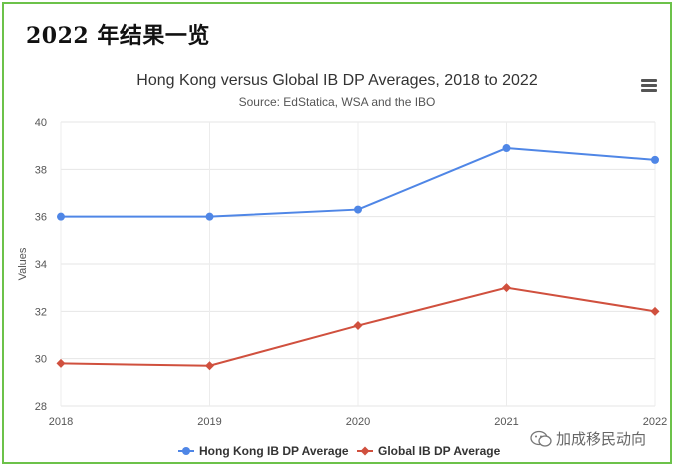 The image size is (677, 470). What do you see at coordinates (601, 439) in the screenshot?
I see `watermark-text: 加成移民动向` at bounding box center [601, 439].